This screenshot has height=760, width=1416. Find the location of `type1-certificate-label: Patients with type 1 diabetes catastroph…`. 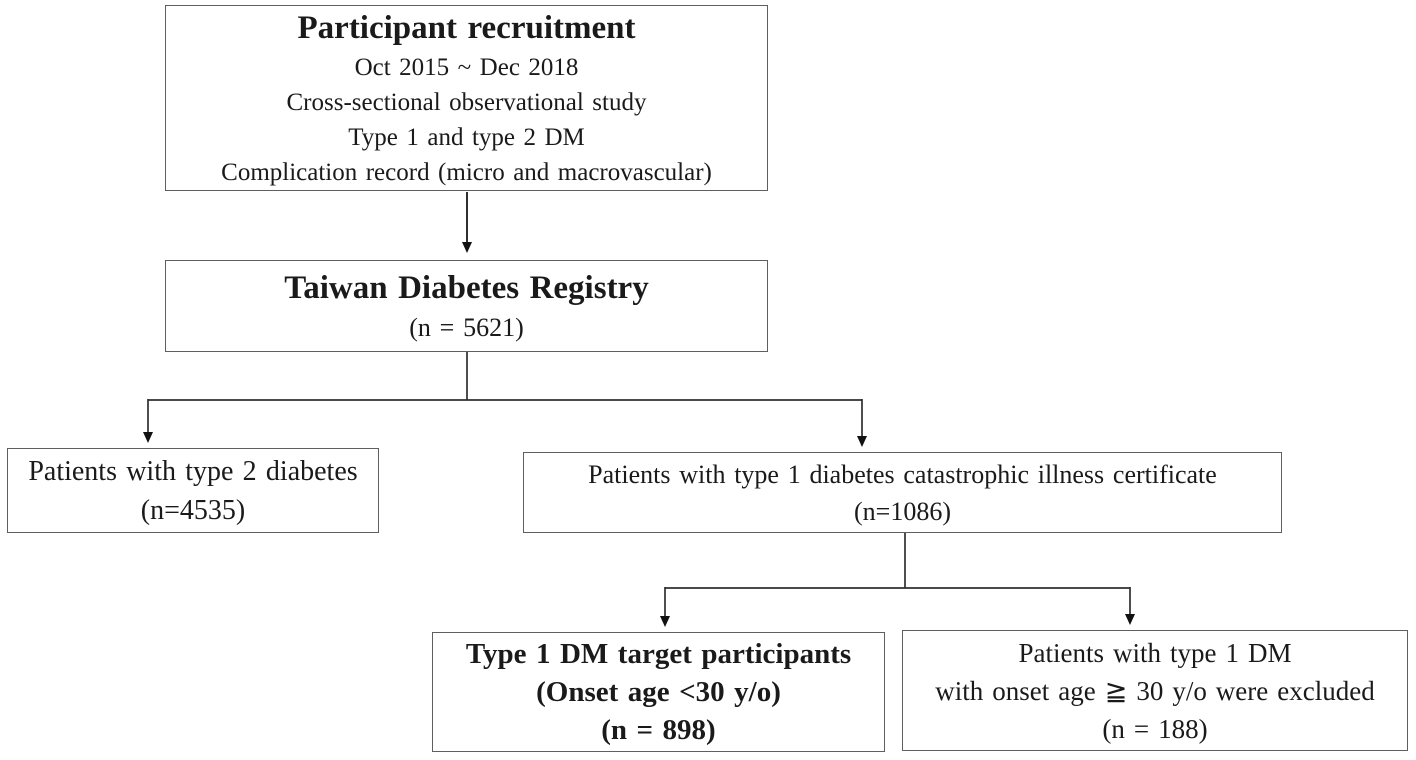

type1-certificate-label: Patients with type 1 diabetes catastroph… is located at coordinates (902, 474).